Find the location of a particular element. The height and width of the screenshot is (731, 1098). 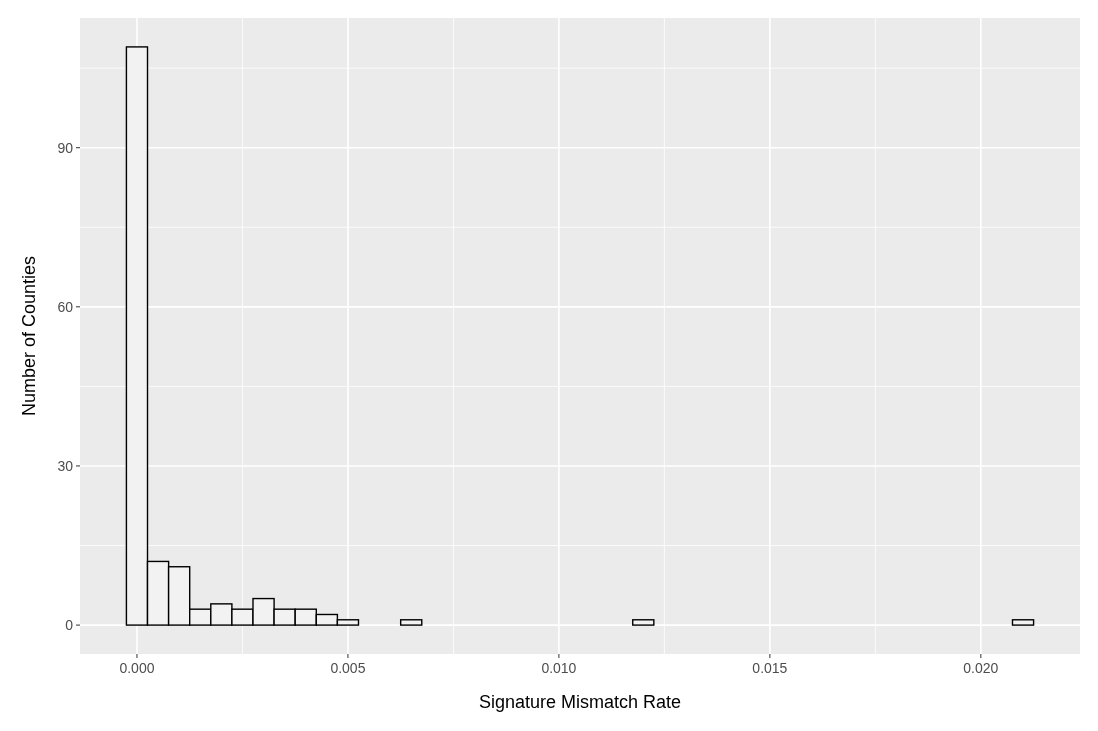

x-tick-label: 0.010 is located at coordinates (559, 668).